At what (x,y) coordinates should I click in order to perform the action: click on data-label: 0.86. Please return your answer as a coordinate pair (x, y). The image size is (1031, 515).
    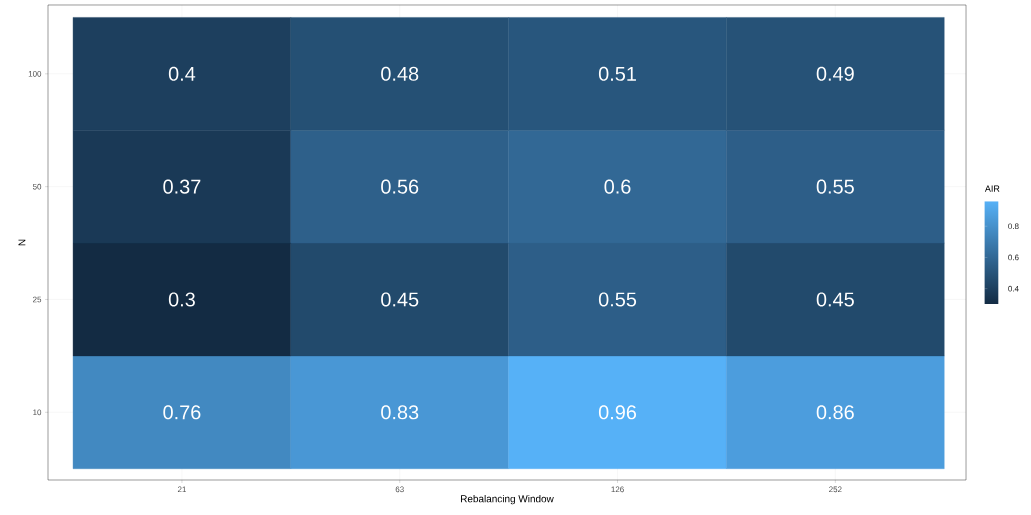
    Looking at the image, I should click on (835, 412).